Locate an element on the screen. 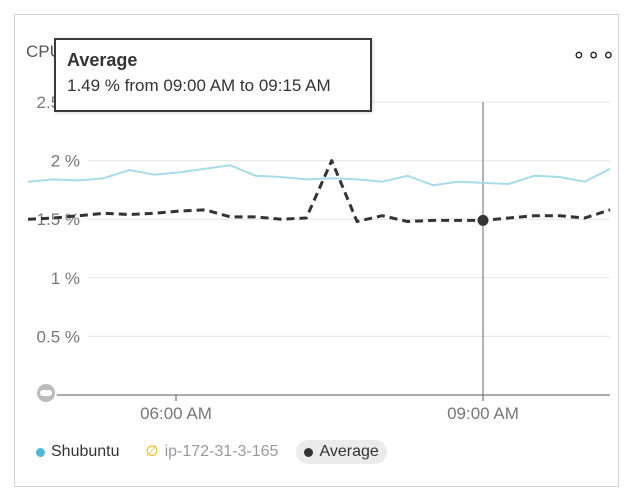 Image resolution: width=630 pixels, height=500 pixels. x-tick-label: 06:00 AM is located at coordinates (176, 413).